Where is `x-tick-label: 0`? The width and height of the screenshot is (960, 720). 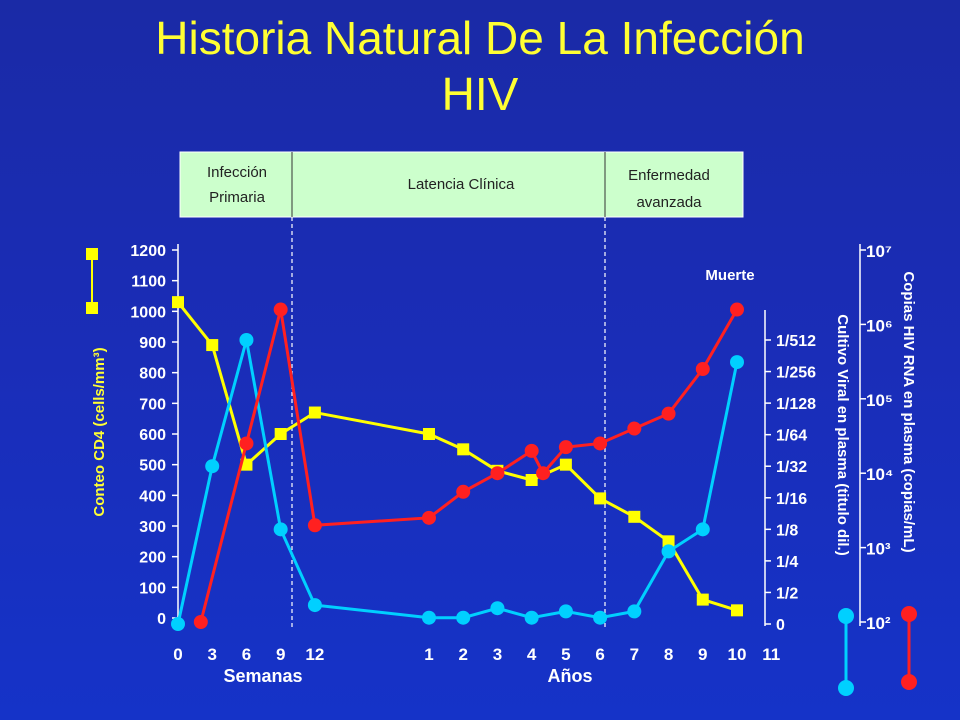 x-tick-label: 0 is located at coordinates (177, 654).